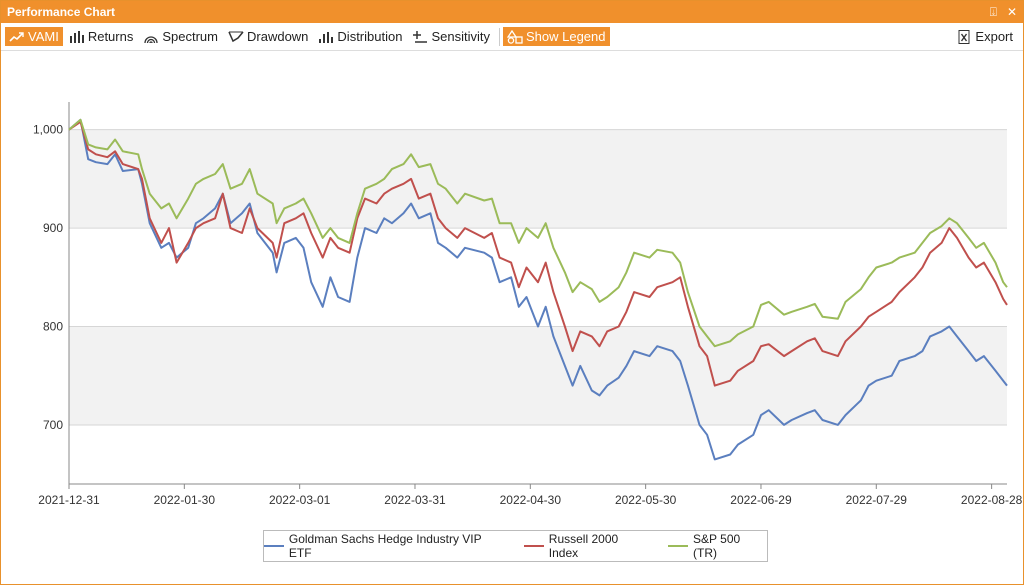 The width and height of the screenshot is (1024, 585). Describe the element at coordinates (110, 36) in the screenshot. I see `returns-label: Returns` at that location.